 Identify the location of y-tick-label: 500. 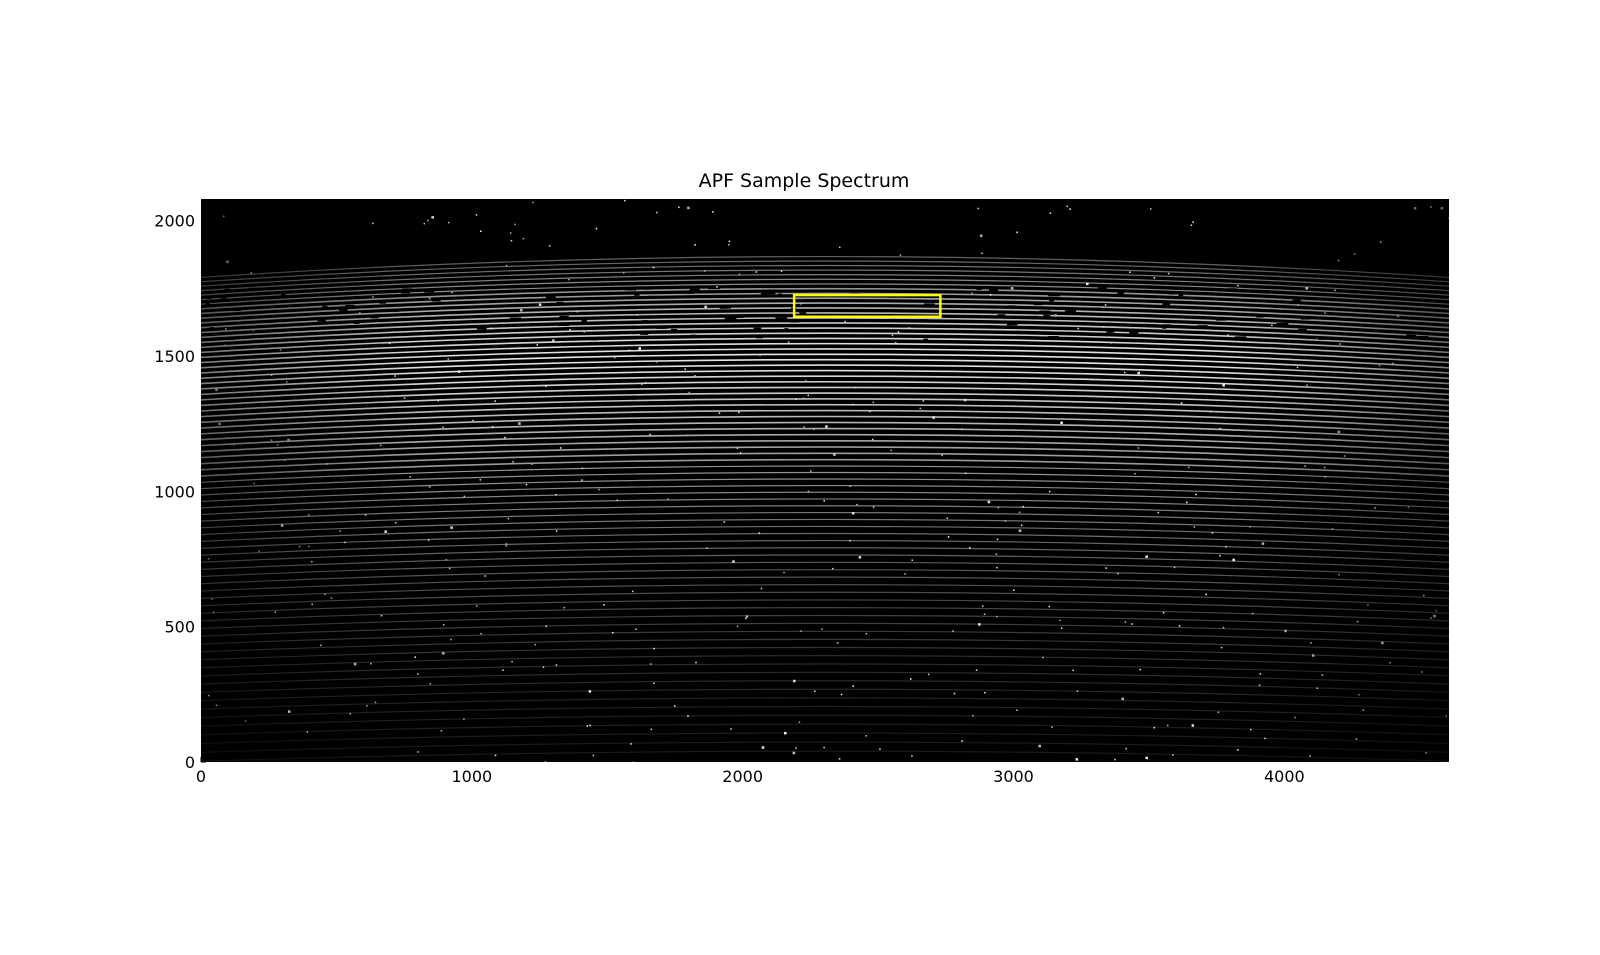
(179, 627).